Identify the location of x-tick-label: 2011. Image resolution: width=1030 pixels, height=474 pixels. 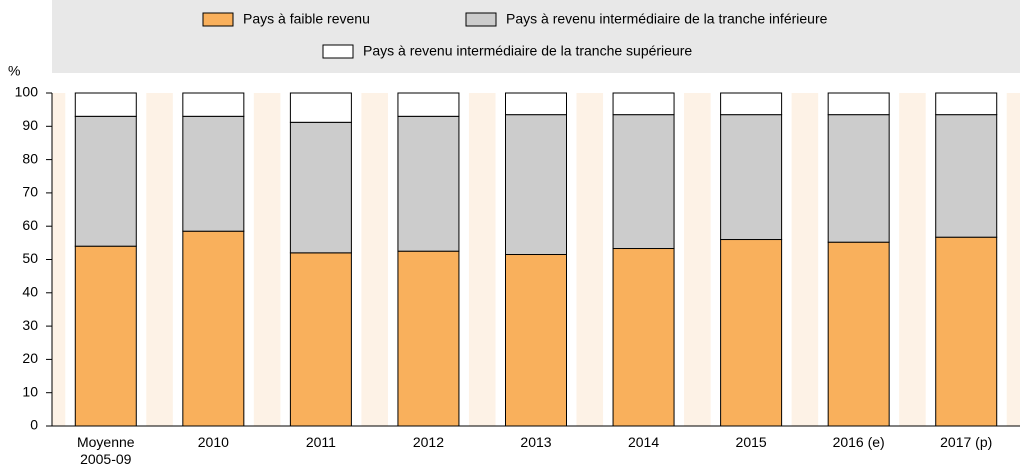
(320, 442).